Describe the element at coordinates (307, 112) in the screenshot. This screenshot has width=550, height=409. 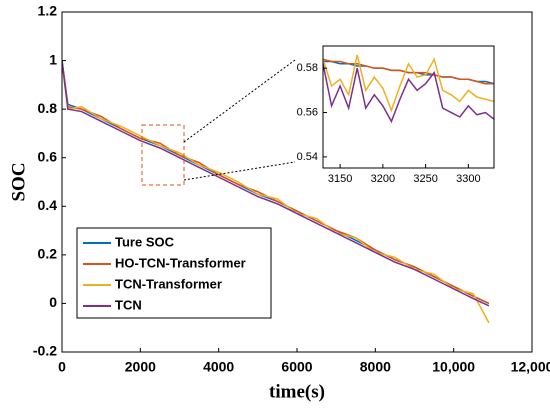
I see `y-tick-label: 0.56` at that location.